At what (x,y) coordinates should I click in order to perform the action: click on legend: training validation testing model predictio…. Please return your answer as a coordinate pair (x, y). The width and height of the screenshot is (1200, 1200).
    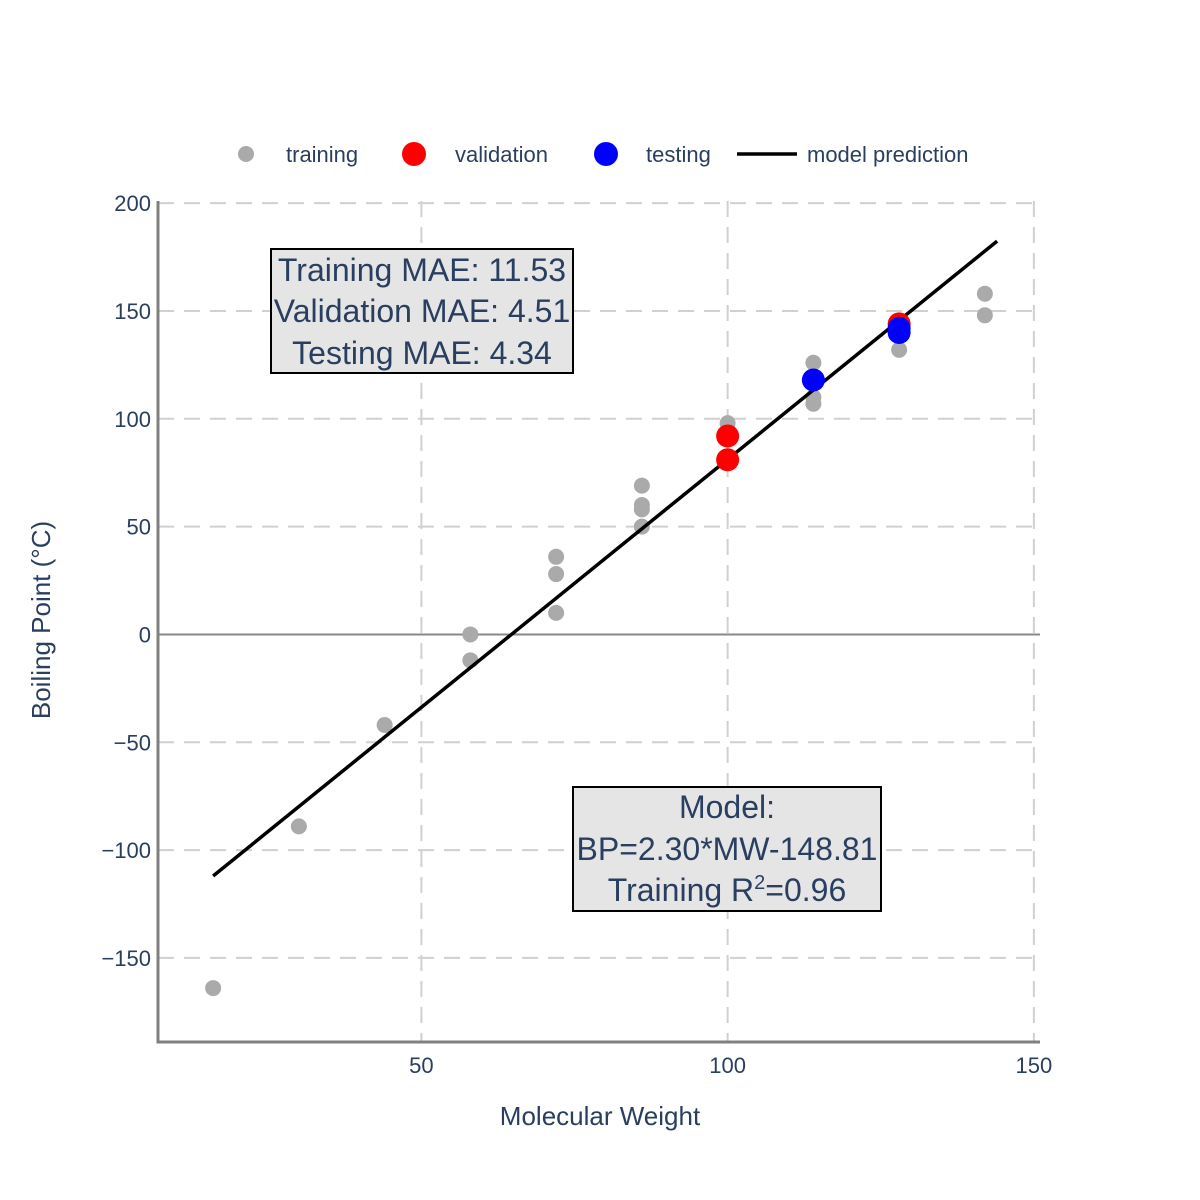
    Looking at the image, I should click on (603, 154).